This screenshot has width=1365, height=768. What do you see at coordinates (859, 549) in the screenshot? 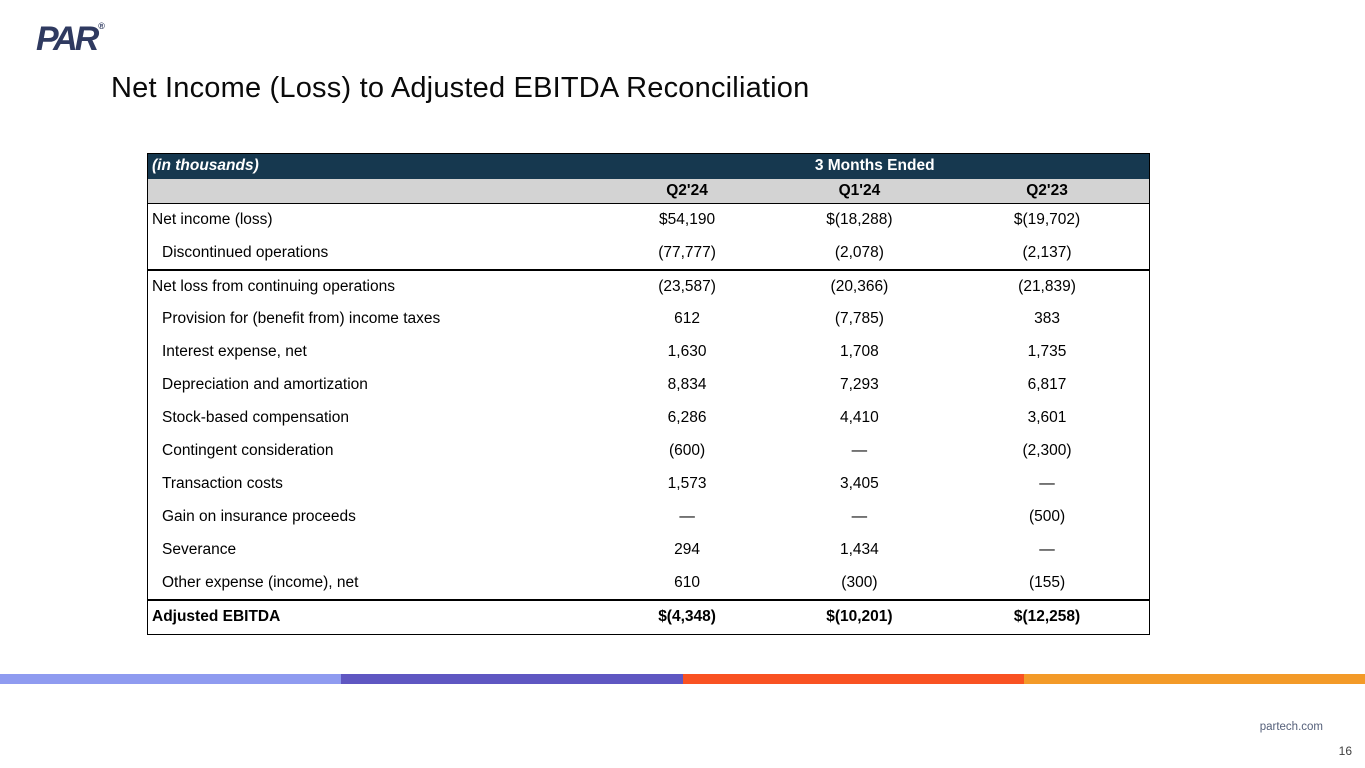
I see `cell-value: 1,434` at bounding box center [859, 549].